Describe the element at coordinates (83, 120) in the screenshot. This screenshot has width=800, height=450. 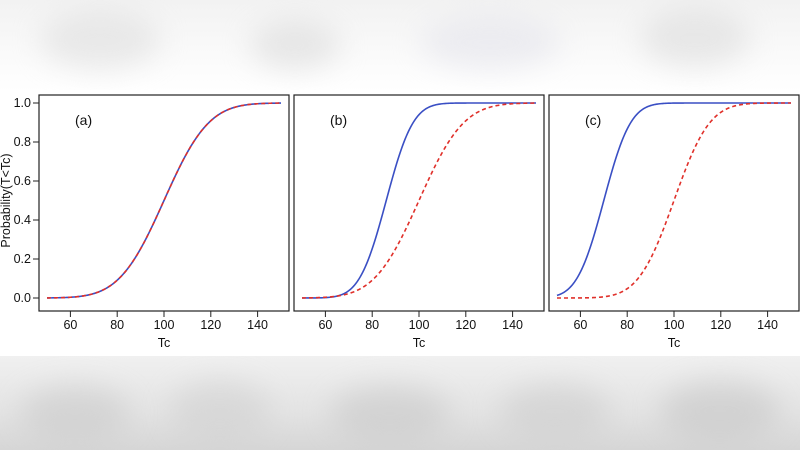
I see `panel-label: (a)` at that location.